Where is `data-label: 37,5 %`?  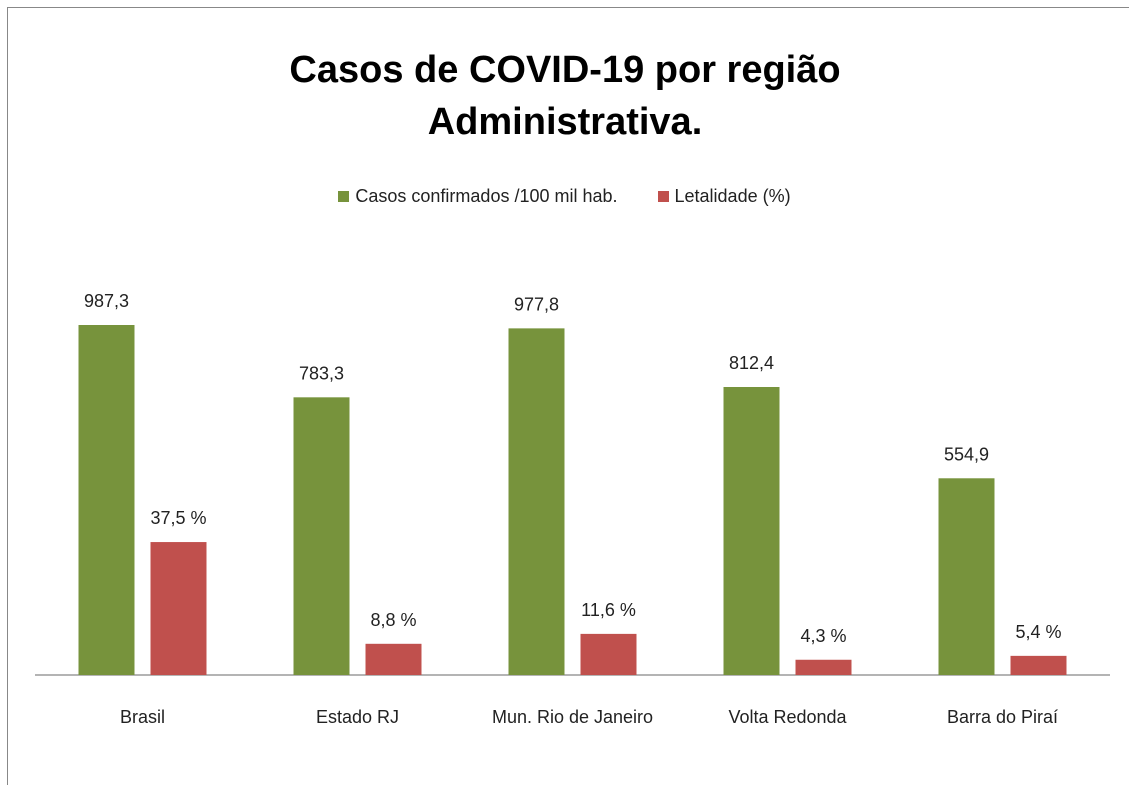
data-label: 37,5 % is located at coordinates (178, 518).